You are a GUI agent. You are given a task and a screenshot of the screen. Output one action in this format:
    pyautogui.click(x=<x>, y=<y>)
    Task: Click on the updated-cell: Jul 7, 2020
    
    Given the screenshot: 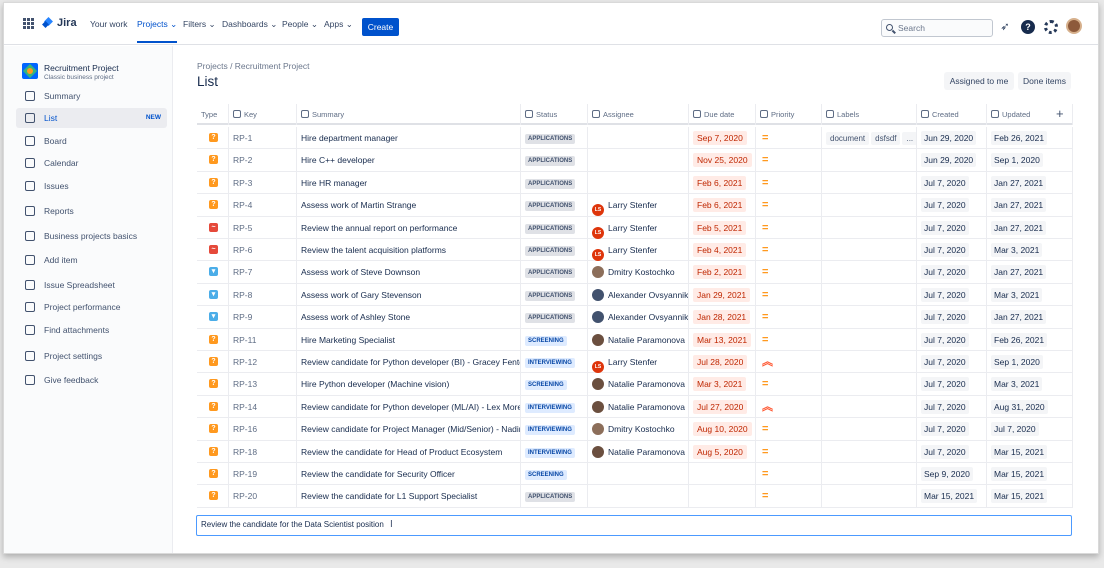 What is the action you would take?
    pyautogui.click(x=1030, y=429)
    